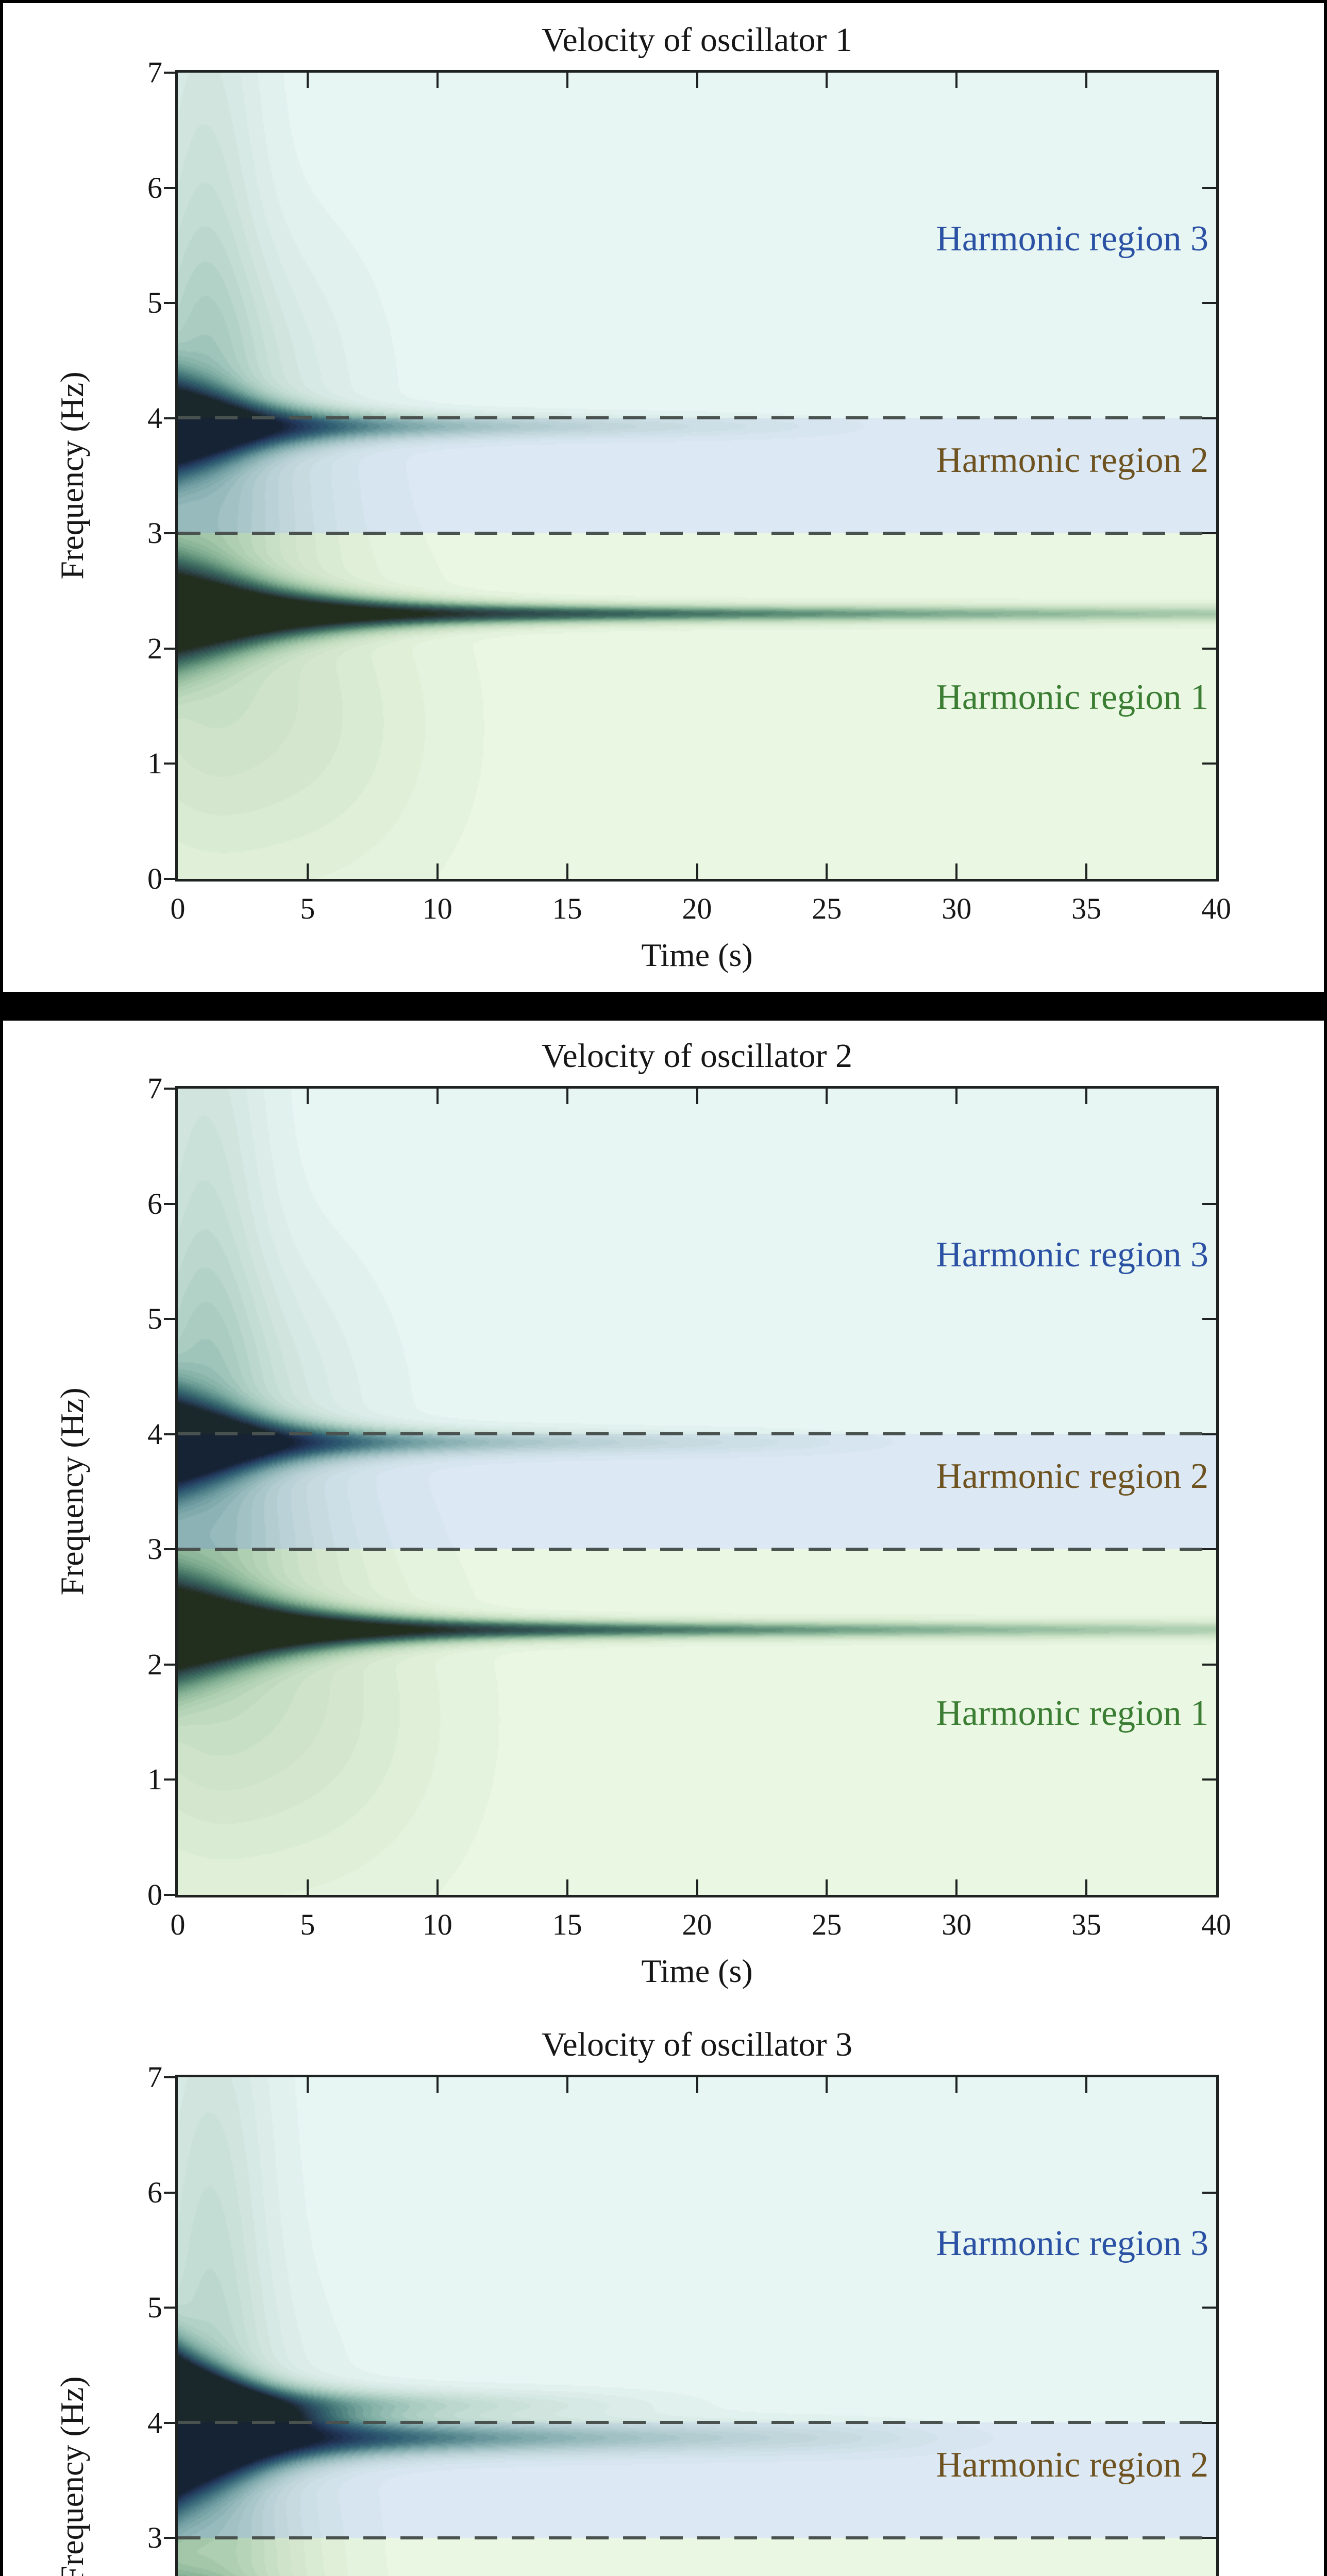 The width and height of the screenshot is (1327, 2576). Describe the element at coordinates (697, 2044) in the screenshot. I see `plot-title: Velocity of oscillator 3` at that location.